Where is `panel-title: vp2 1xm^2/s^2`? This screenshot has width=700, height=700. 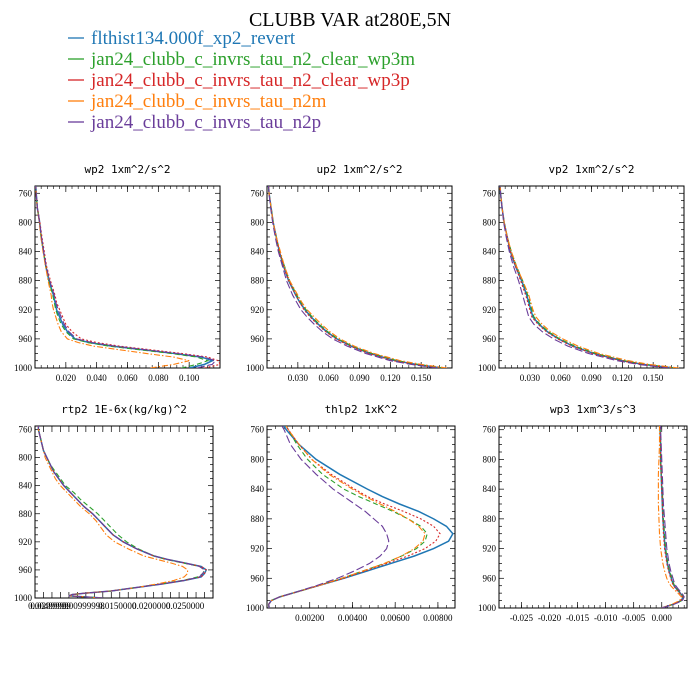 panel-title: vp2 1xm^2/s^2 is located at coordinates (591, 169).